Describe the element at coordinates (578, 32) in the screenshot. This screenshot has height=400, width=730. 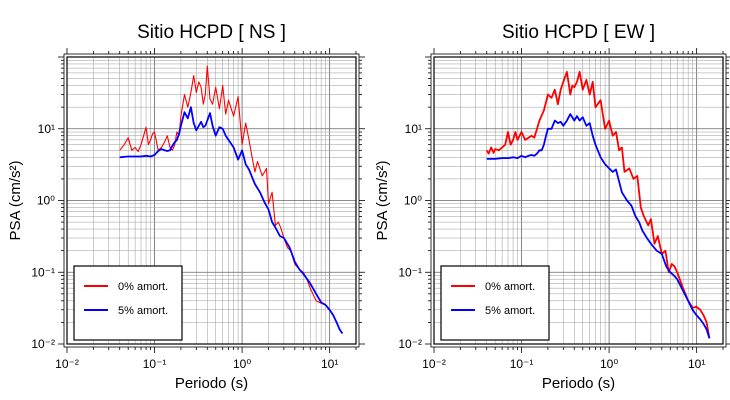
I see `chart-title: Sitio HCPD [ EW ]` at that location.